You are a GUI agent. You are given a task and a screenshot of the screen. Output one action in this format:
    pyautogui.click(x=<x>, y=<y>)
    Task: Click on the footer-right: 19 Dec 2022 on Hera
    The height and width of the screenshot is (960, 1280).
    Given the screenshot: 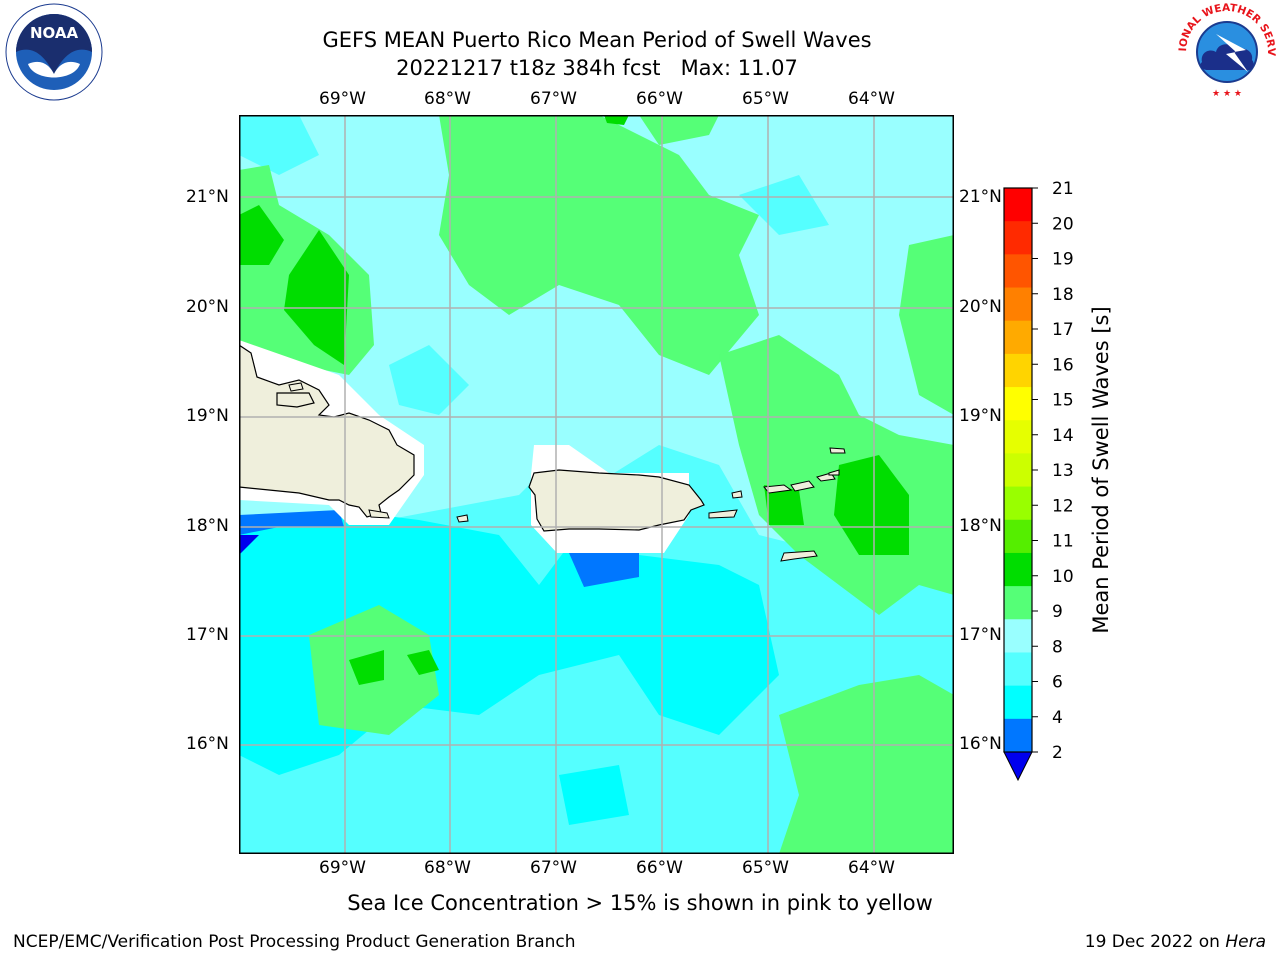 What is the action you would take?
    pyautogui.click(x=1175, y=942)
    